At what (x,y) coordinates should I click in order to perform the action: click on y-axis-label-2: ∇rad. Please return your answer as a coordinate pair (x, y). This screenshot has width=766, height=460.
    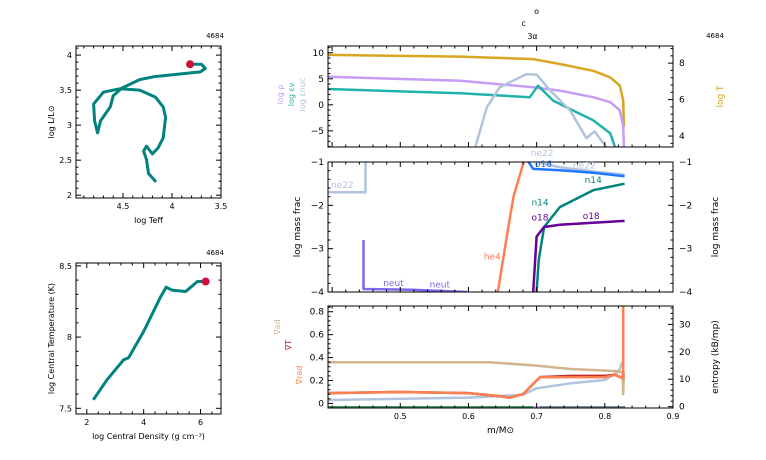
    Looking at the image, I should click on (299, 376).